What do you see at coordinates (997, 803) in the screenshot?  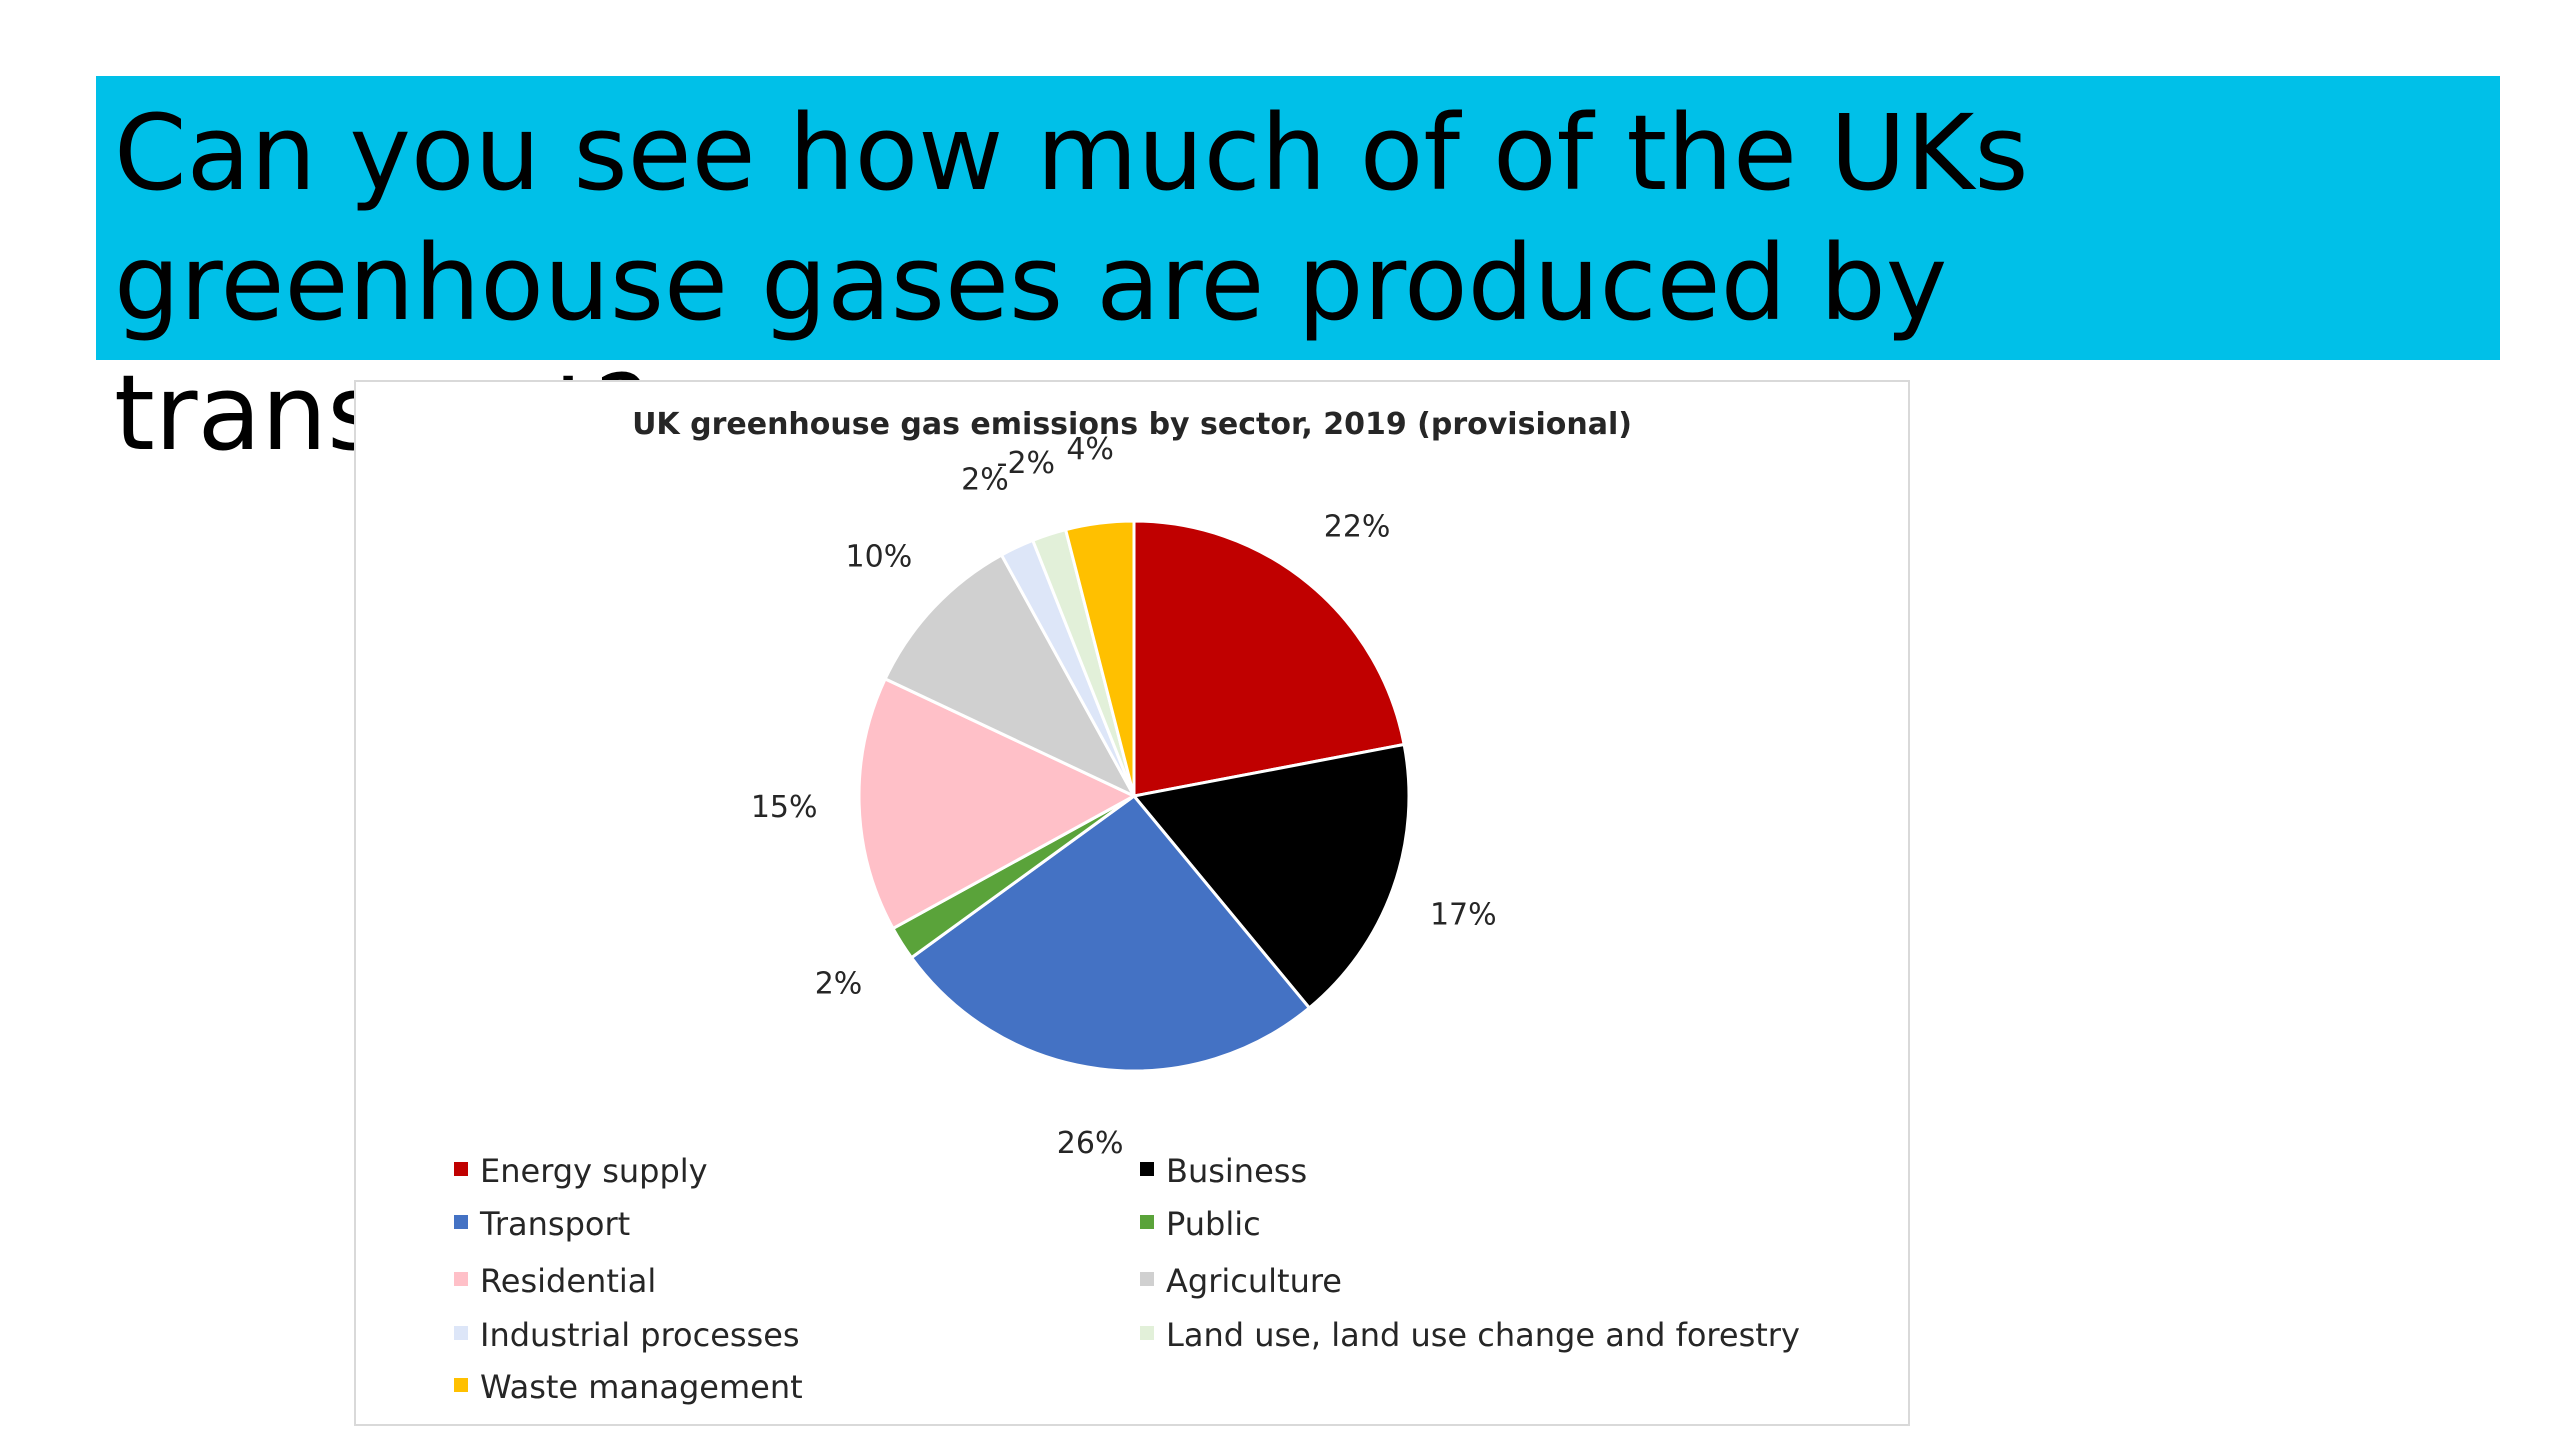 I see `pie-slice-residential` at bounding box center [997, 803].